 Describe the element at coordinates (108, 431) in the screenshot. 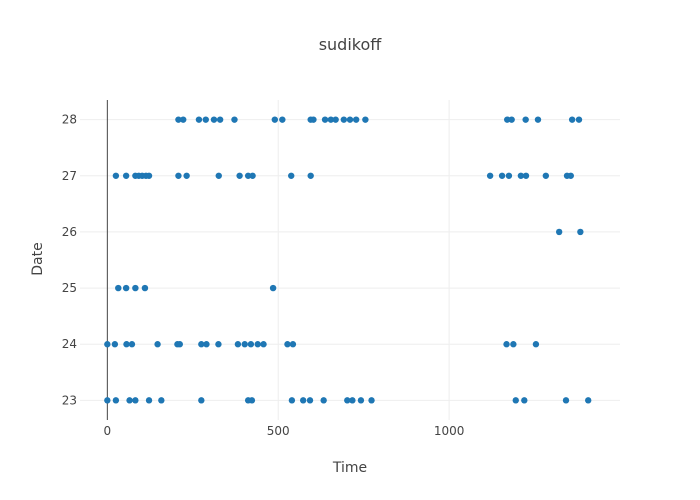

I see `x-tick-label: 0` at that location.